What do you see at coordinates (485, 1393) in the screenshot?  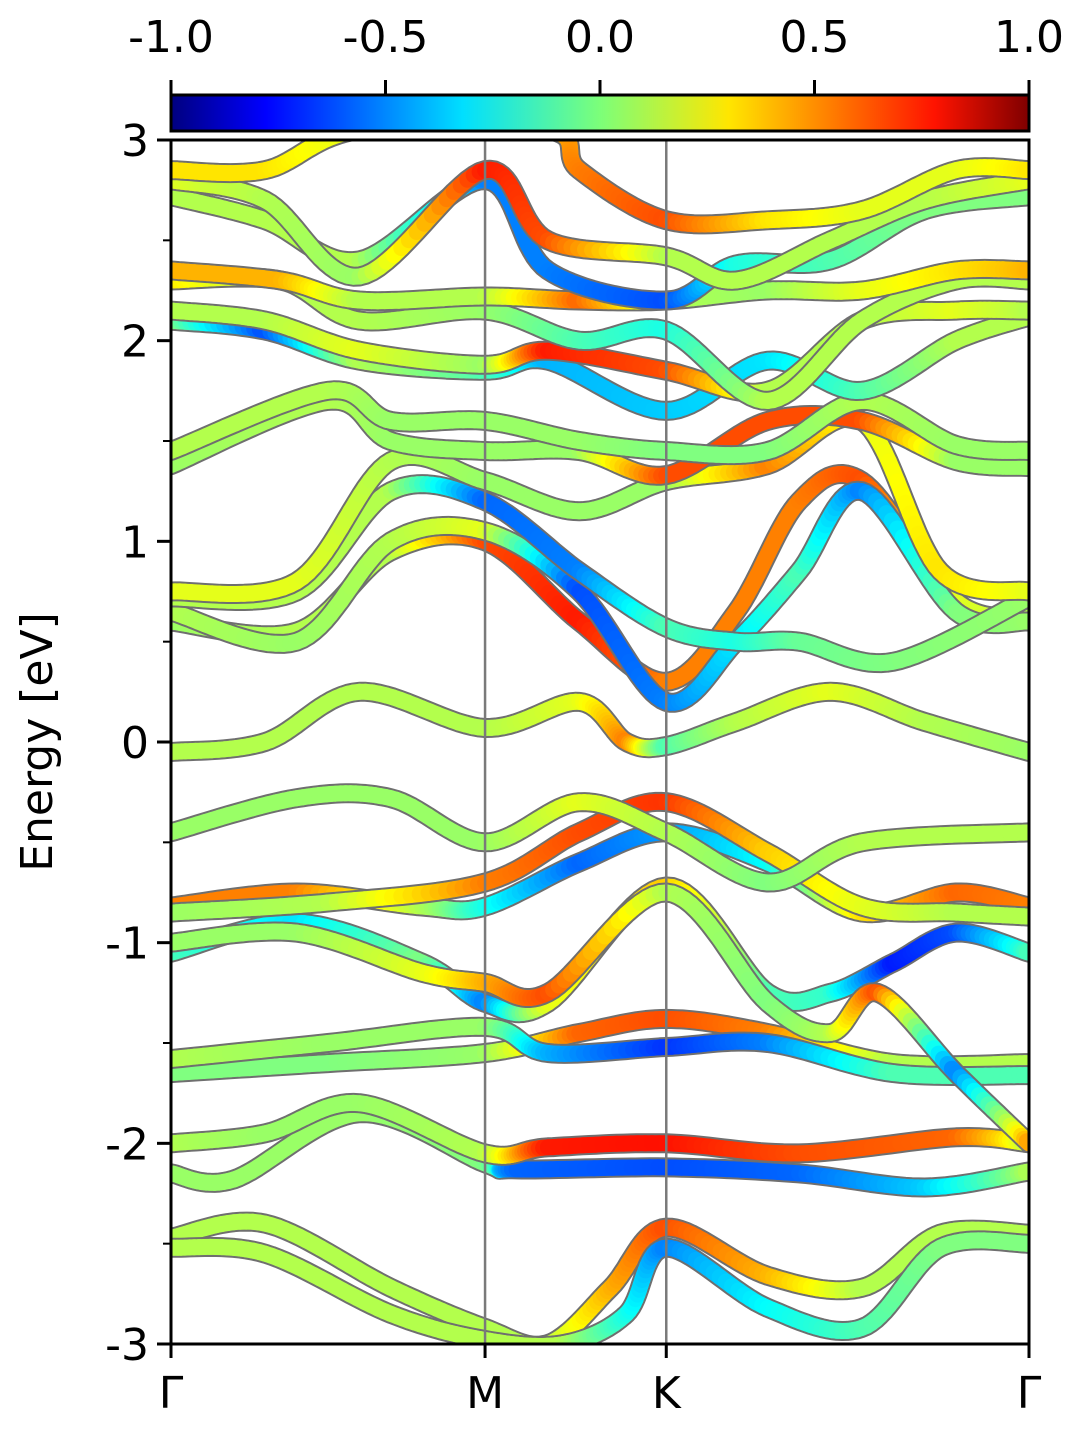 I see `x-tick-label: M` at bounding box center [485, 1393].